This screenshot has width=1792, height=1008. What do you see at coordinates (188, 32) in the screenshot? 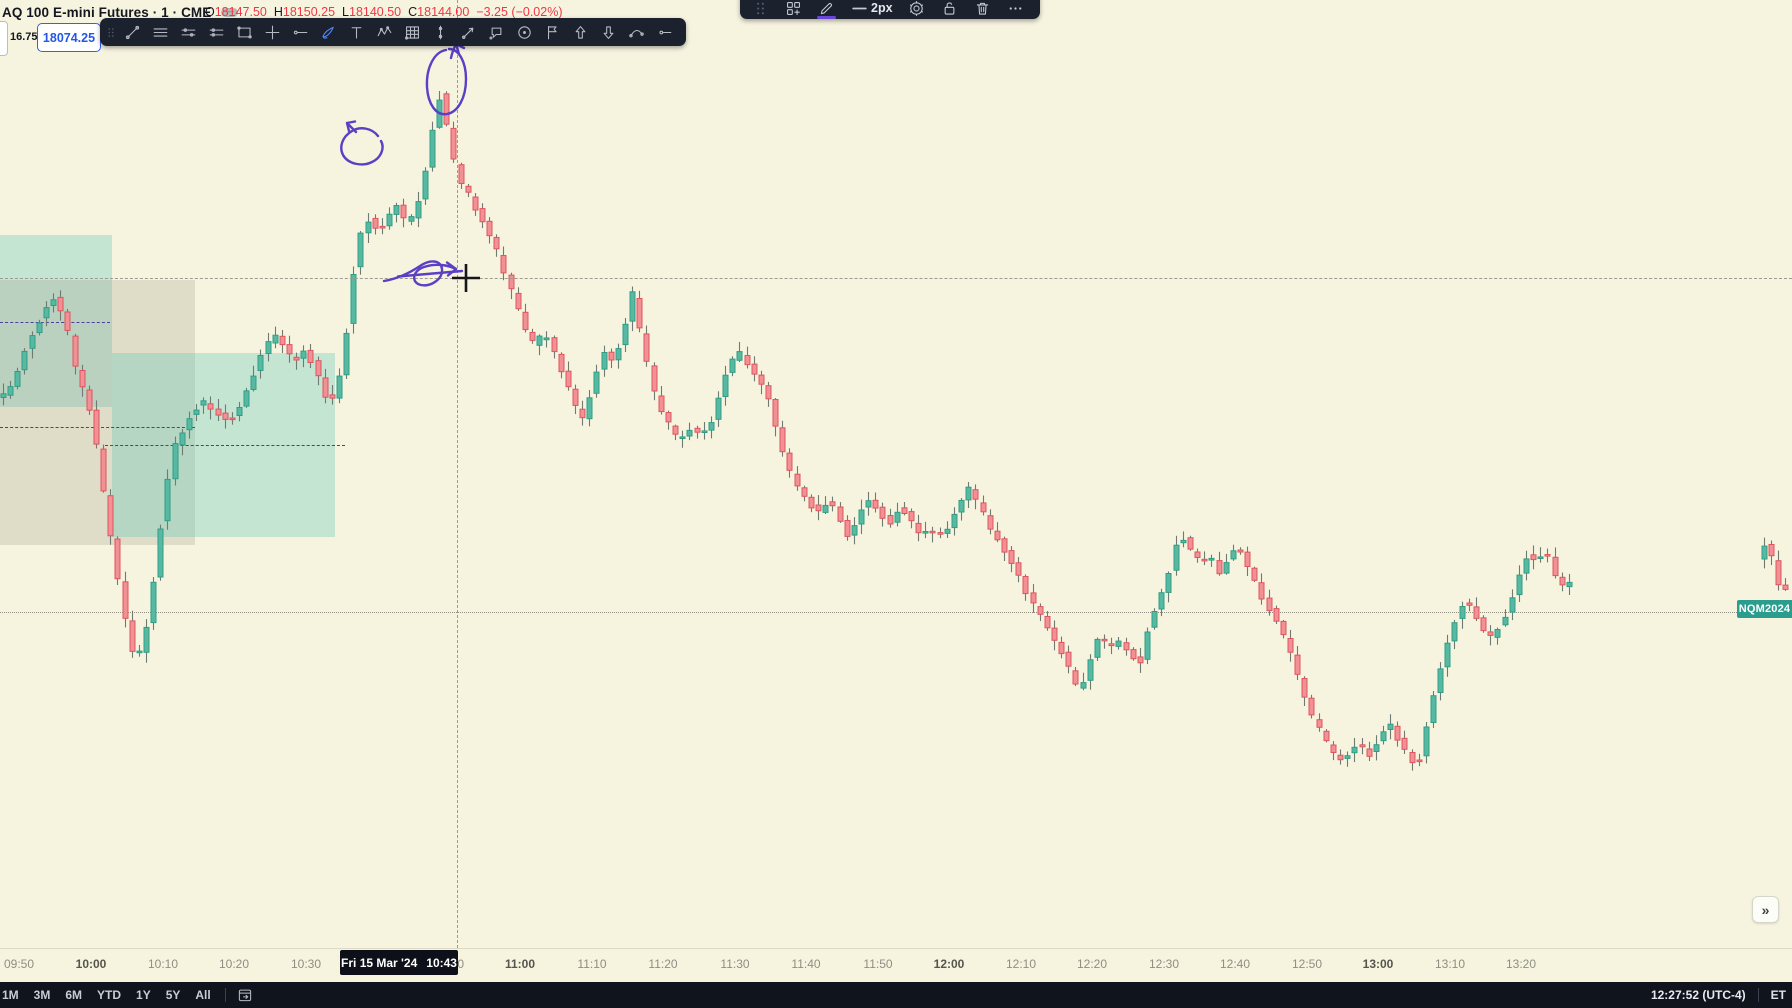
I see `info-line-tool-icon` at bounding box center [188, 32].